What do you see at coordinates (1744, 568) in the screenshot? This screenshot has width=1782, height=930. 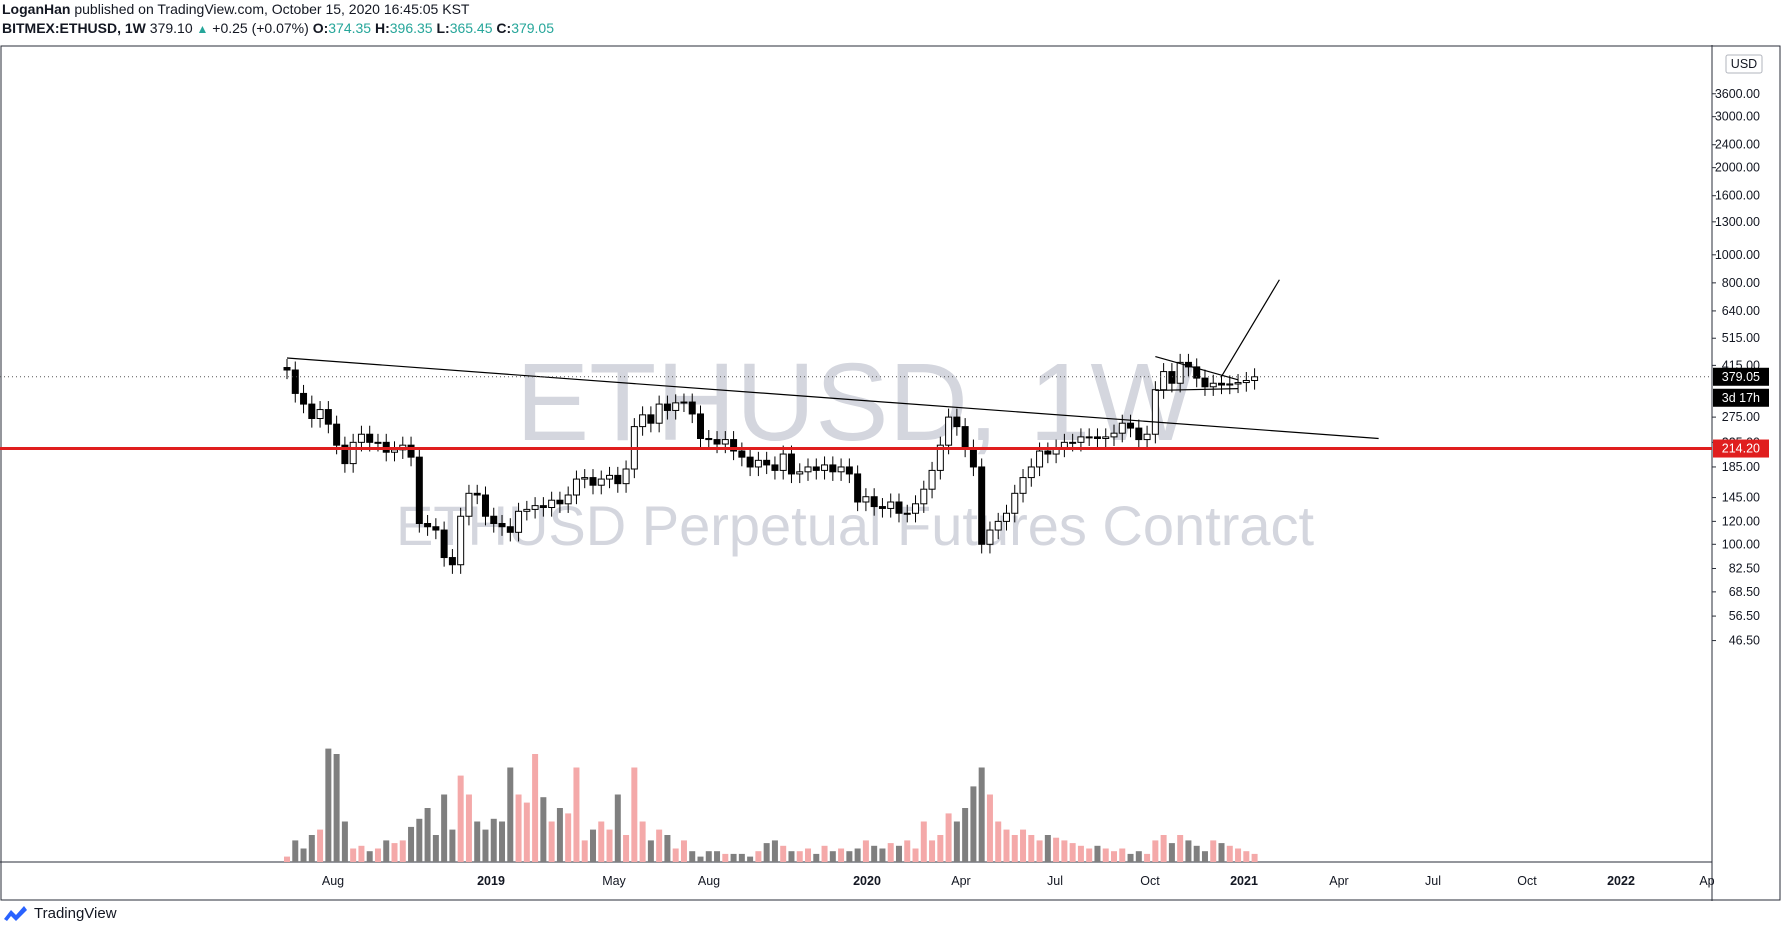 I see `price-tick-label: 82.50` at bounding box center [1744, 568].